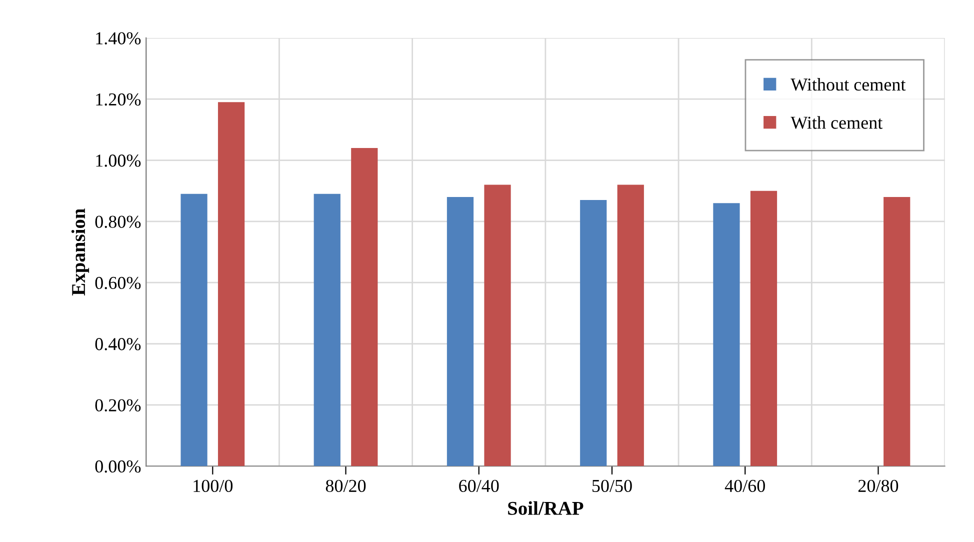  I want to click on x-tick-label: 80/20, so click(346, 486).